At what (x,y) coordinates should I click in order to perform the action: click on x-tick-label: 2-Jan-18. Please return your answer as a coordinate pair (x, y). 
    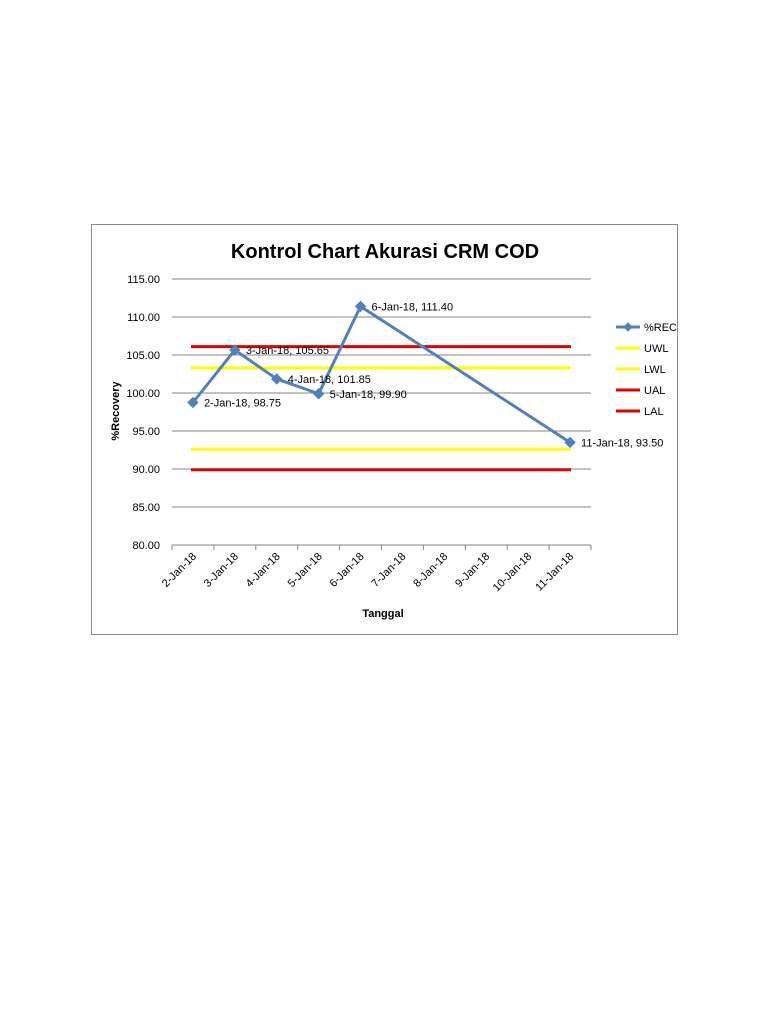
    Looking at the image, I should click on (179, 570).